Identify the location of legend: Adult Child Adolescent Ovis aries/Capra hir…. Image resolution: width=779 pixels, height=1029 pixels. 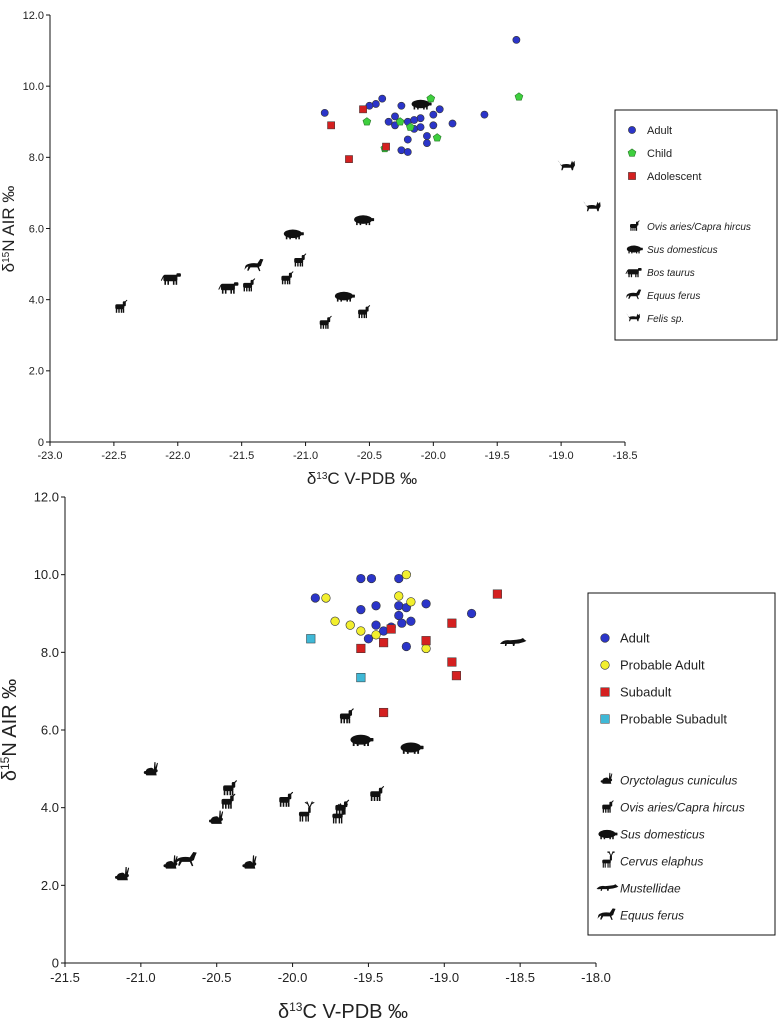
(696, 225).